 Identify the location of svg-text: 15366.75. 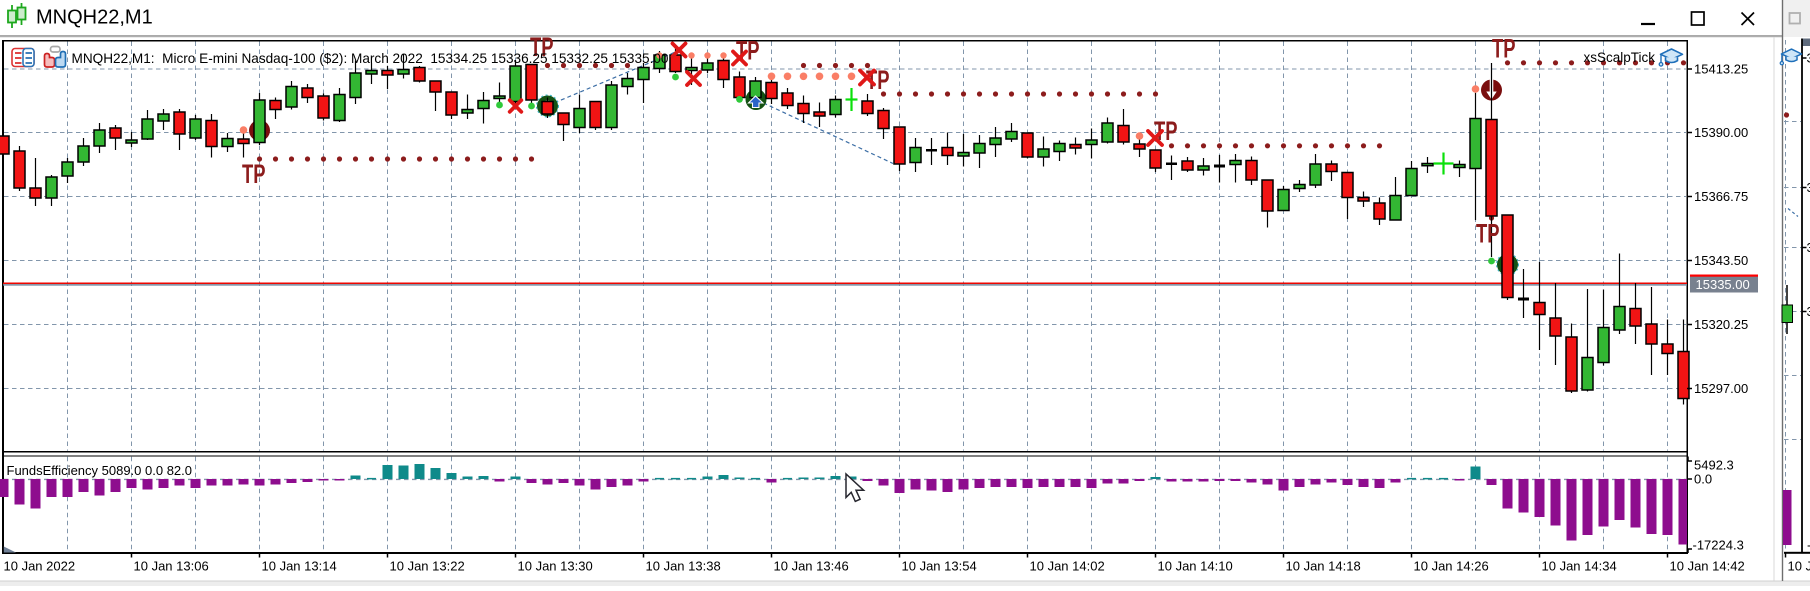
(1721, 196).